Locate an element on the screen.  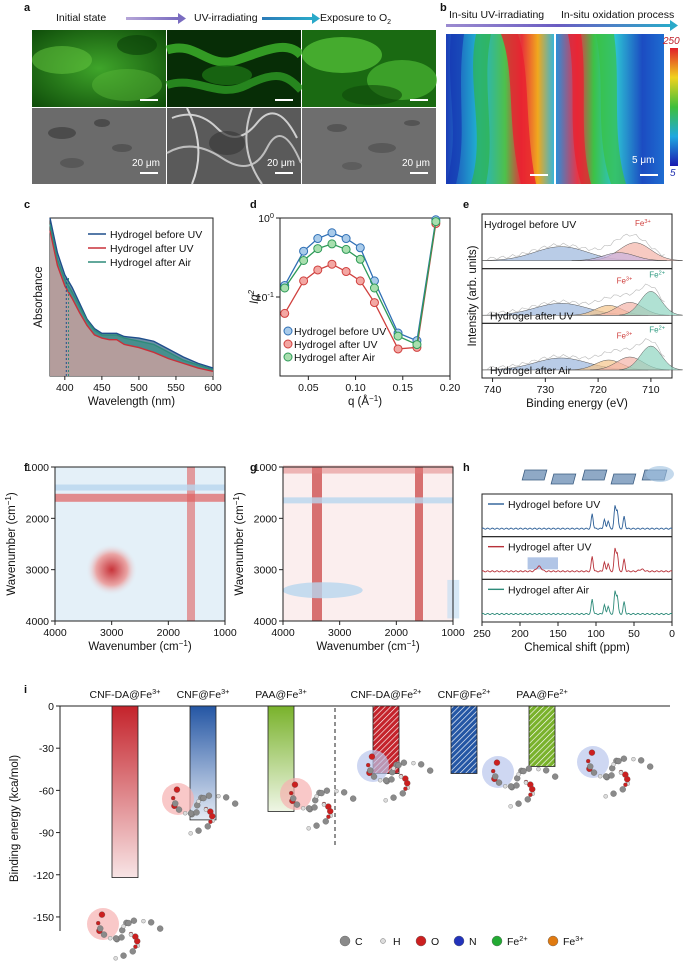
nmr-series-label: Hydrogel before UV is located at coordinates (554, 505).